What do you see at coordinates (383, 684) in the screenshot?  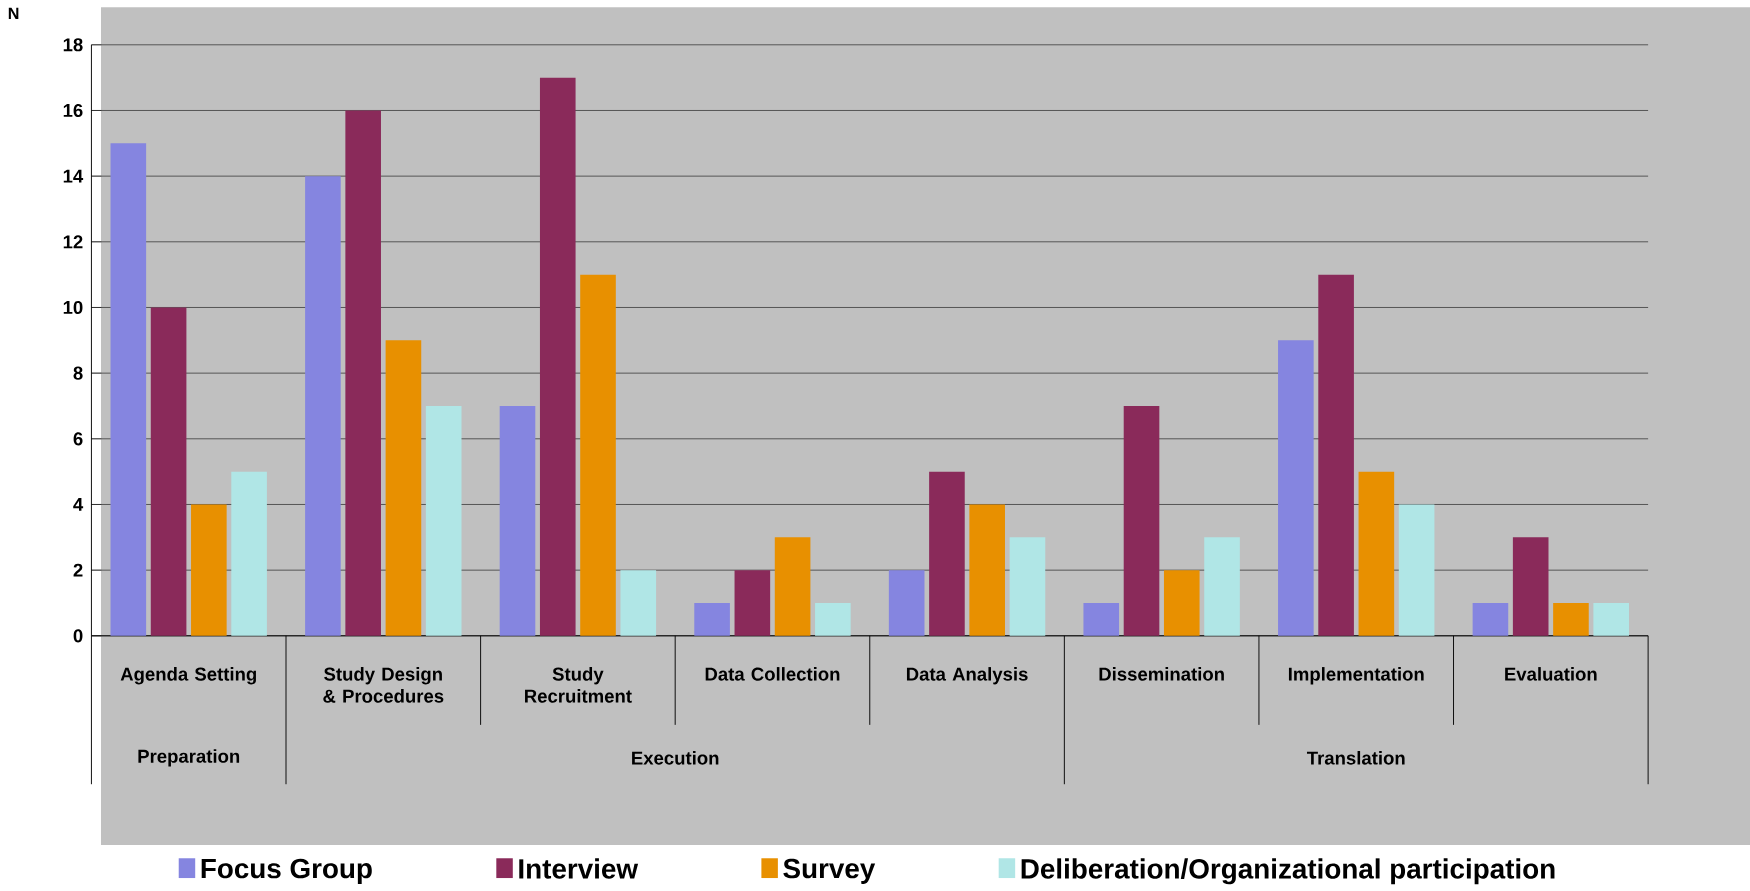 I see `x-tick-label: Study Design & Procedures` at bounding box center [383, 684].